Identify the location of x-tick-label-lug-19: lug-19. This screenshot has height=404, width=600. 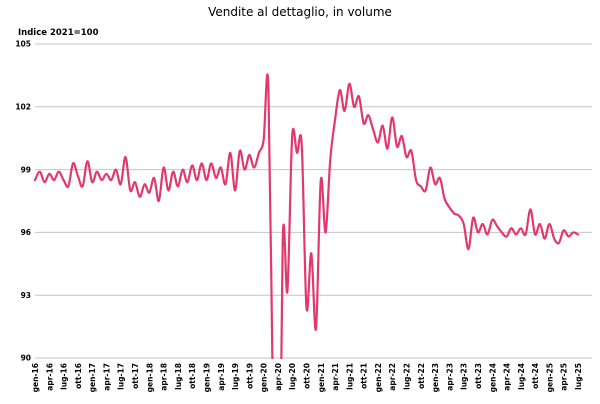
(235, 376).